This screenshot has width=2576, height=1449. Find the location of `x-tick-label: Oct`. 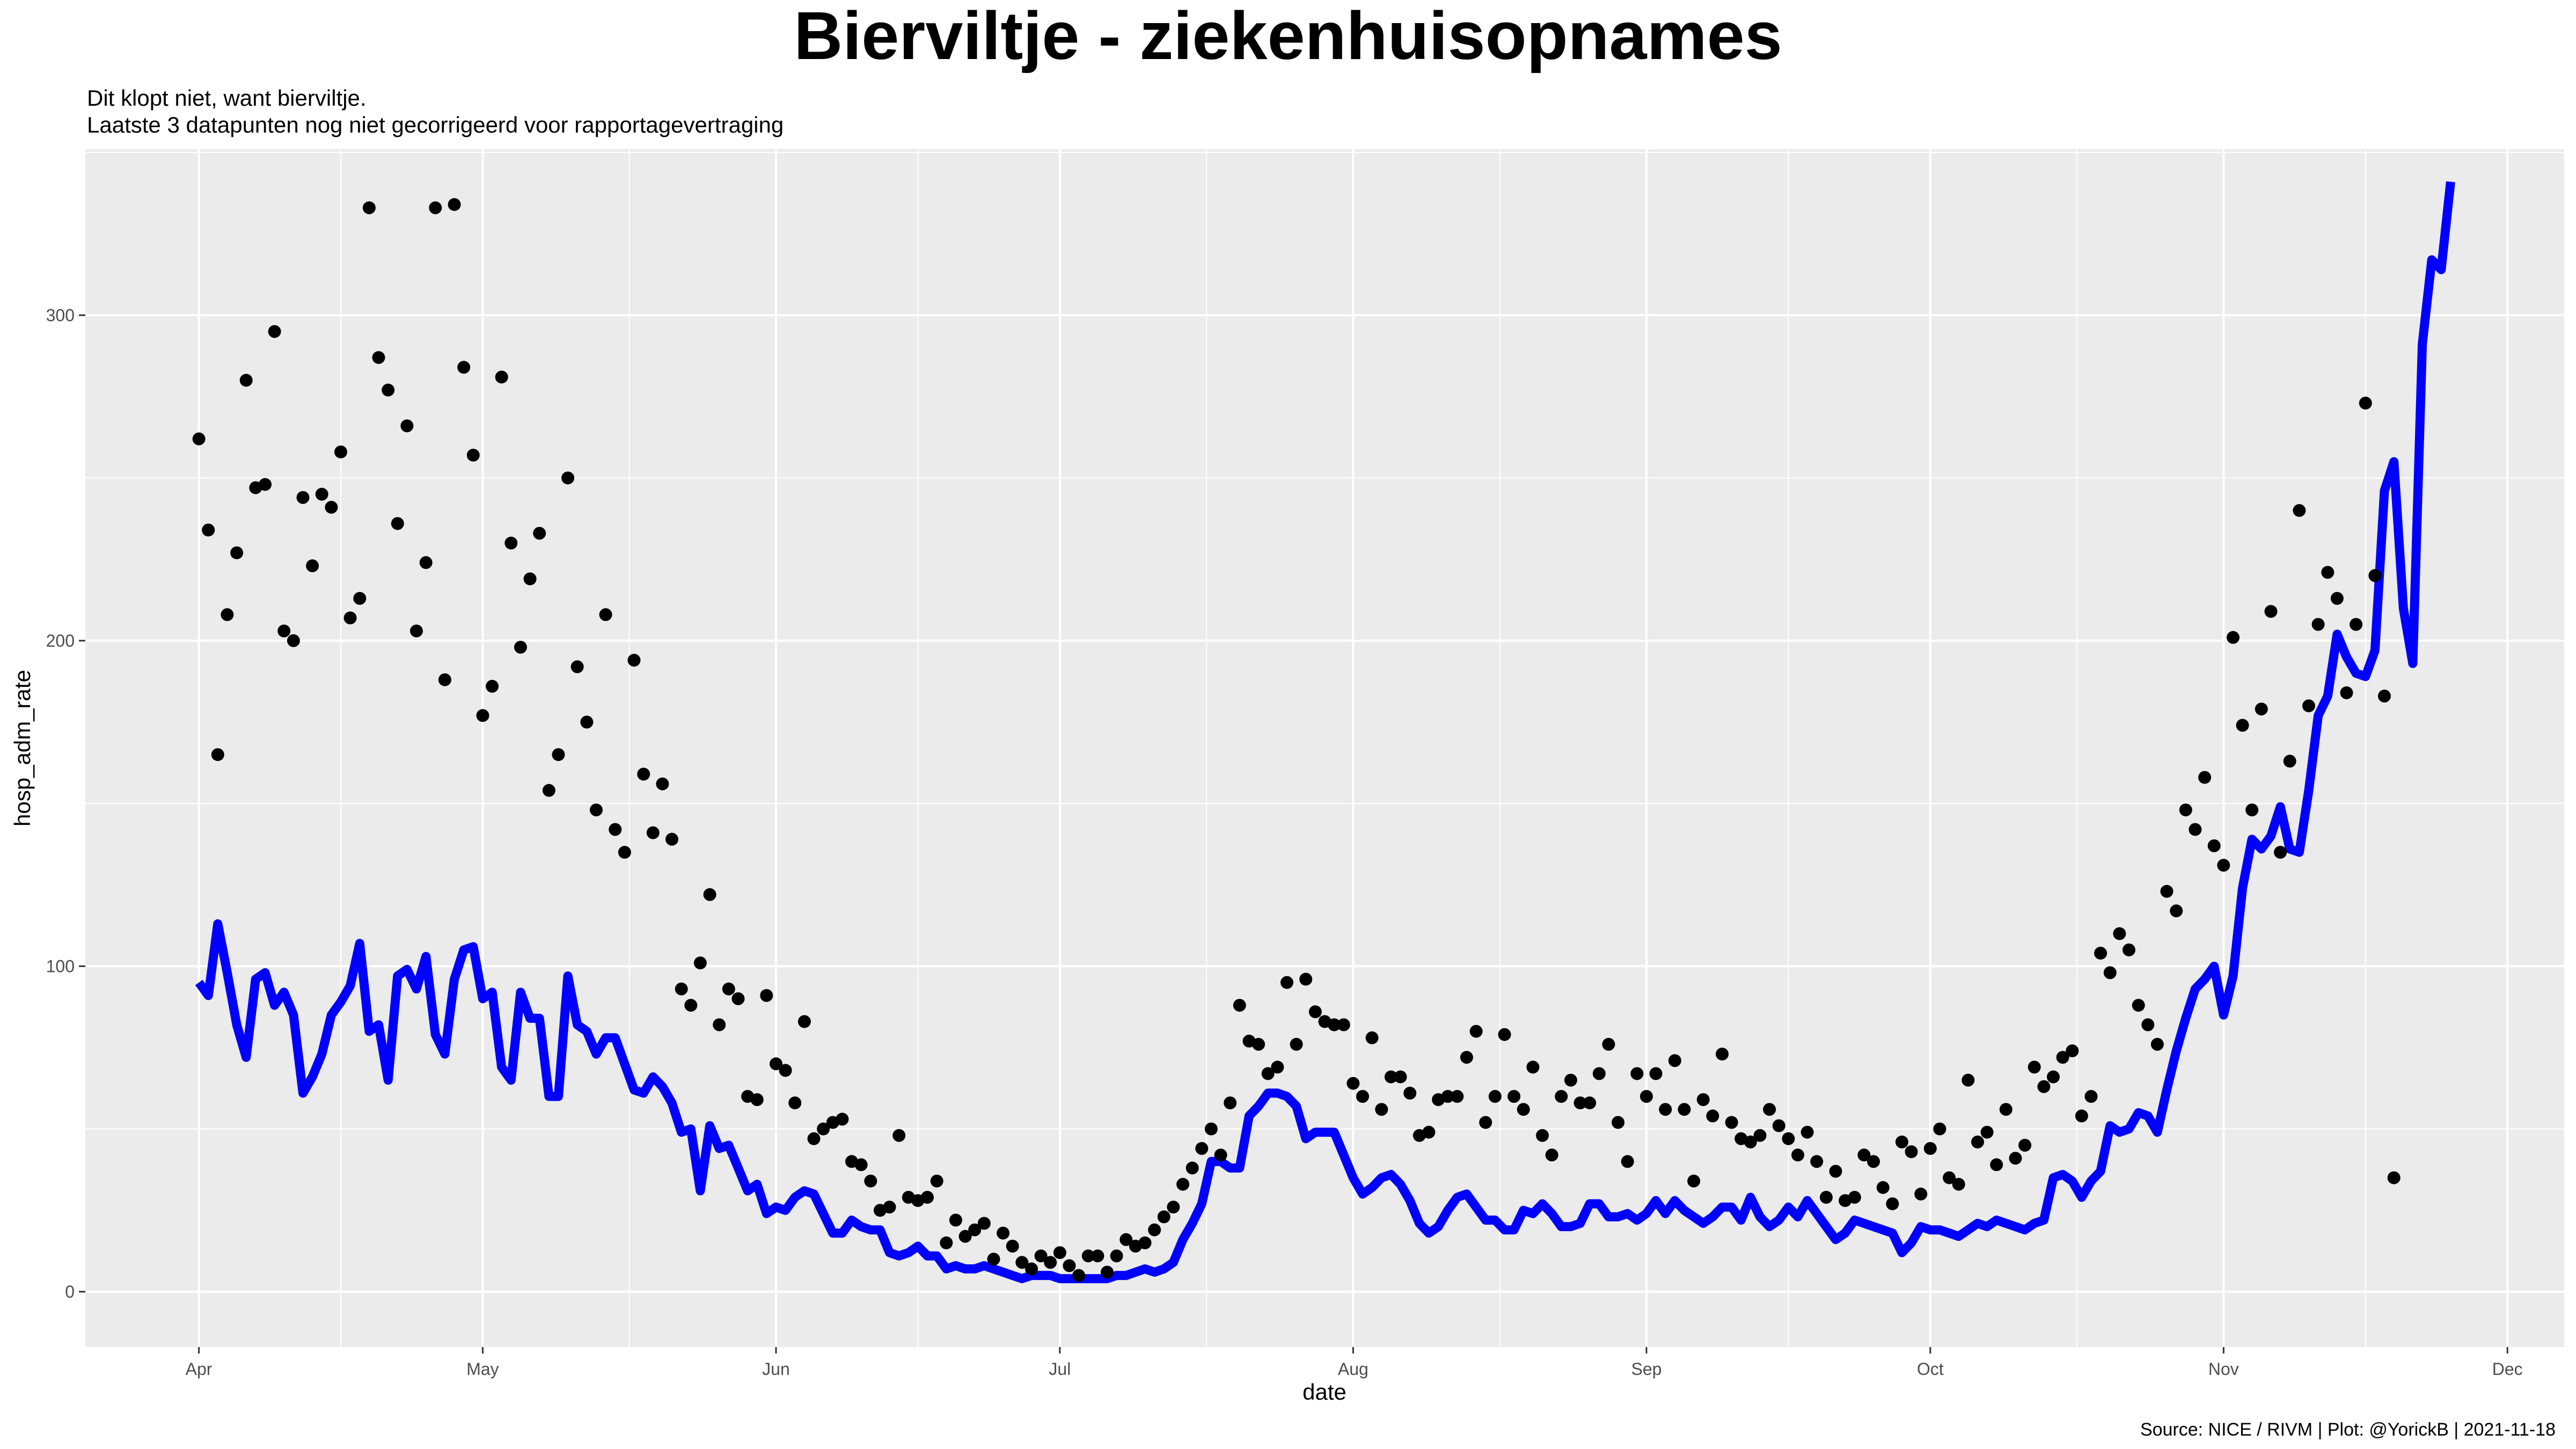

x-tick-label: Oct is located at coordinates (1930, 1369).